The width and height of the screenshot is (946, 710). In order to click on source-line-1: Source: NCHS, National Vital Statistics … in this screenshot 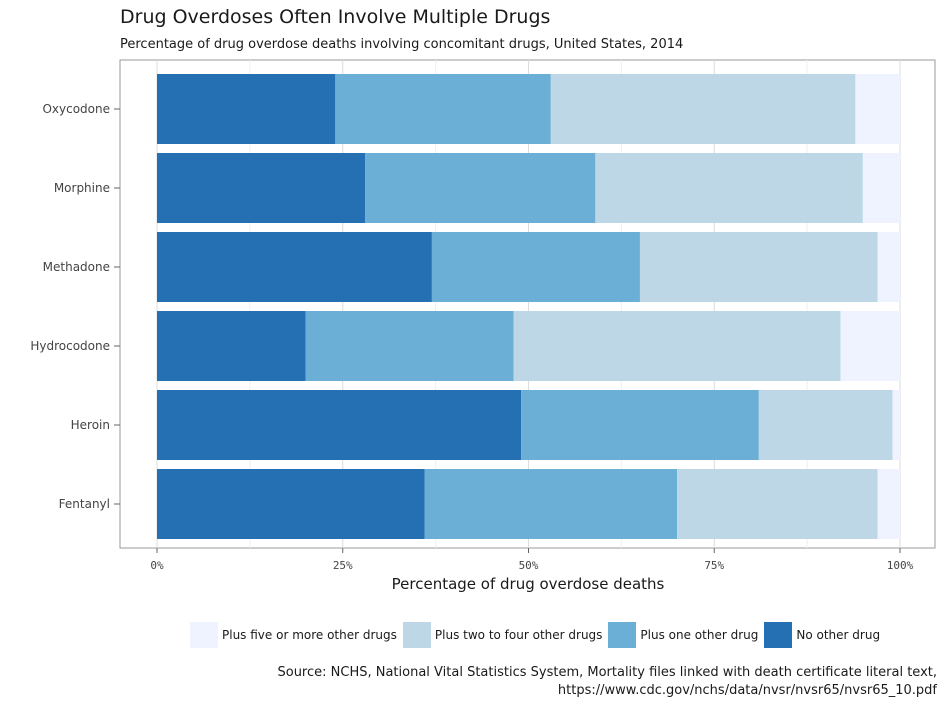, I will do `click(607, 672)`.